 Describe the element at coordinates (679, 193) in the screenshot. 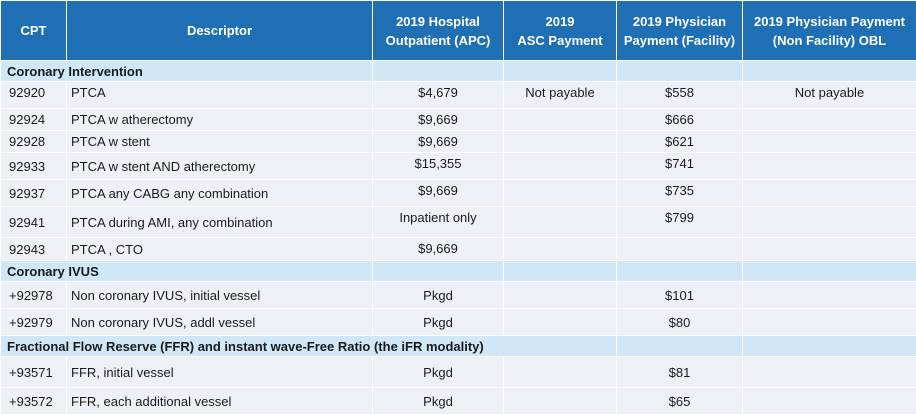

I see `physician-facility-value: $735` at that location.